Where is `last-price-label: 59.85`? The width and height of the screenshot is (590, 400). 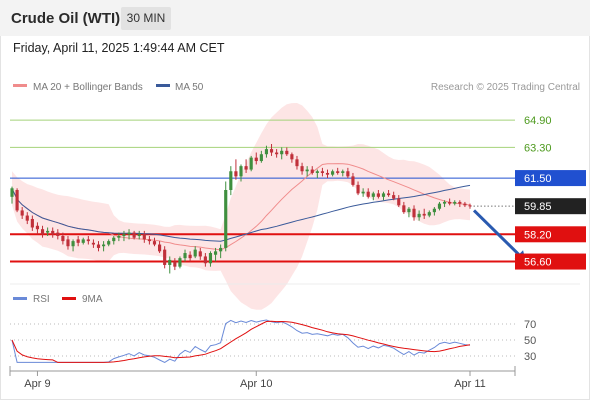
last-price-label: 59.85 is located at coordinates (538, 207).